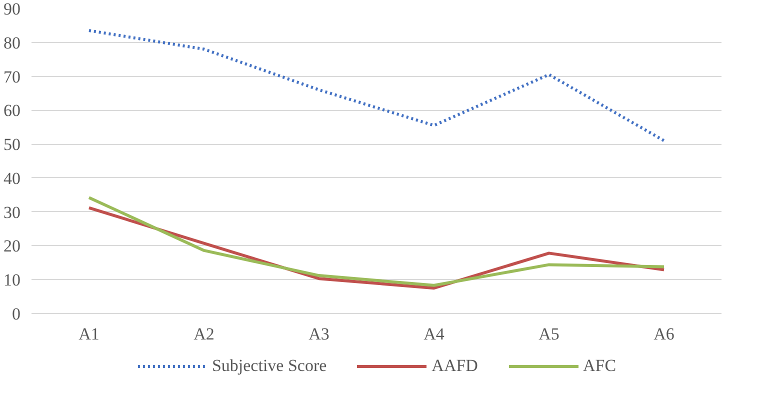  What do you see at coordinates (664, 334) in the screenshot?
I see `x-tick-label: A6` at bounding box center [664, 334].